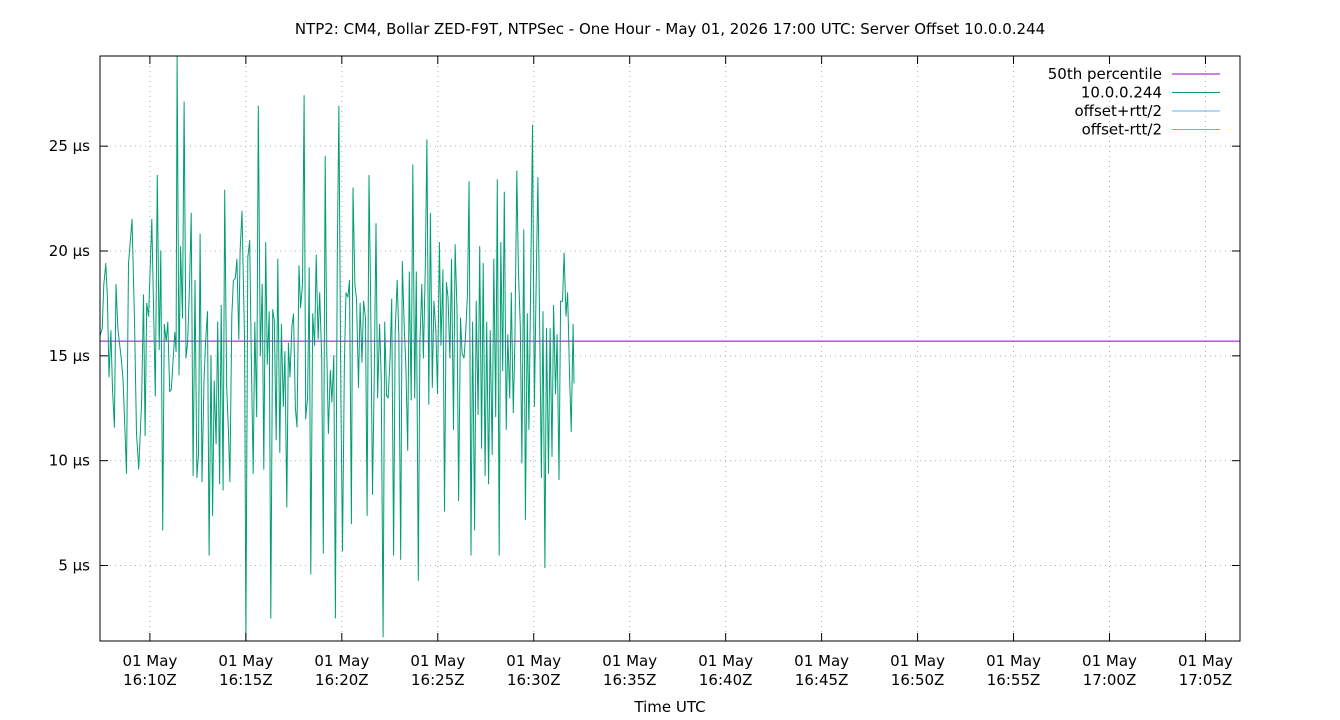 The image size is (1340, 720). What do you see at coordinates (438, 680) in the screenshot?
I see `x-tick-label-time: 16:25Z` at bounding box center [438, 680].